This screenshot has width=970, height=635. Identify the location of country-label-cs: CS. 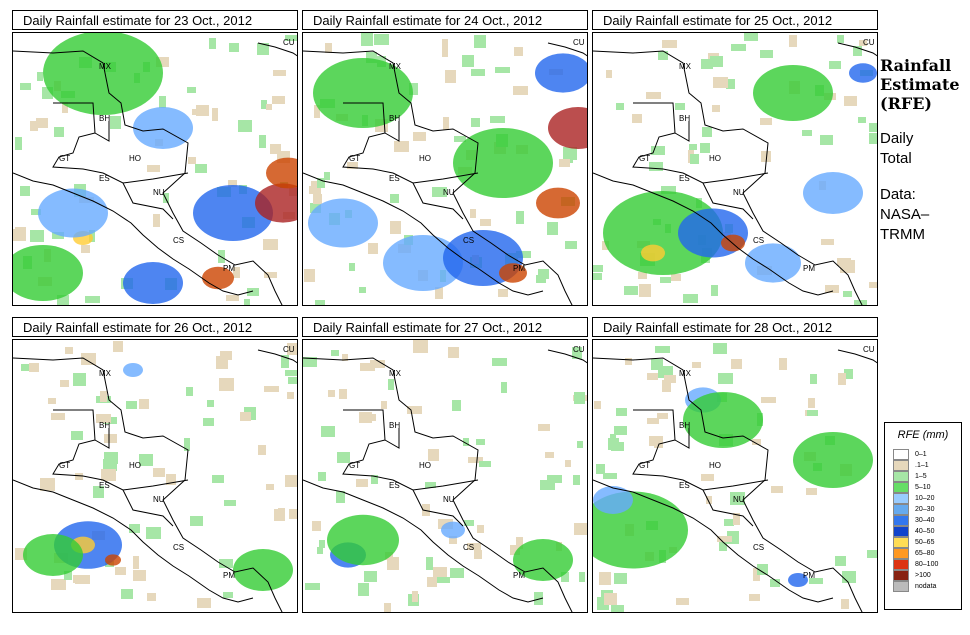
(758, 547).